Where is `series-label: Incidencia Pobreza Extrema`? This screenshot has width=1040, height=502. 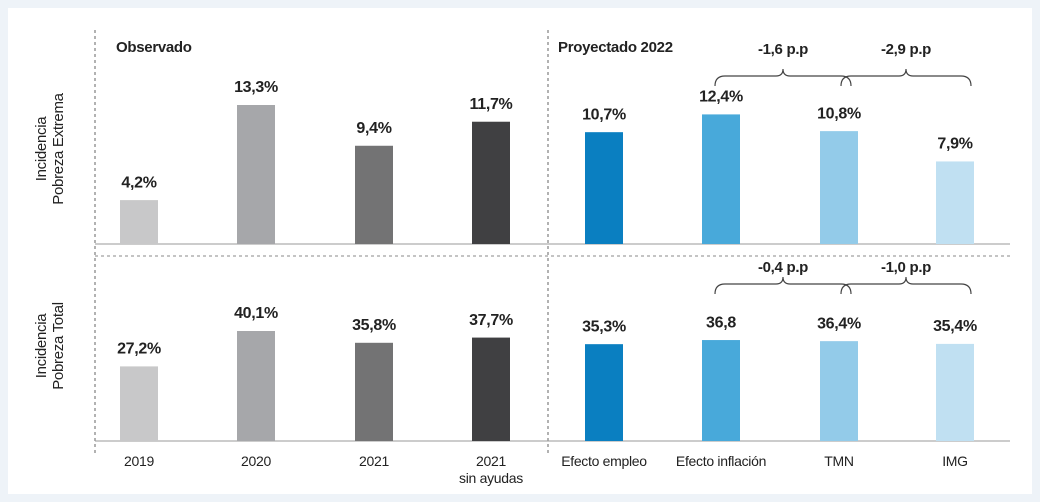 series-label: Incidencia Pobreza Extrema is located at coordinates (50, 149).